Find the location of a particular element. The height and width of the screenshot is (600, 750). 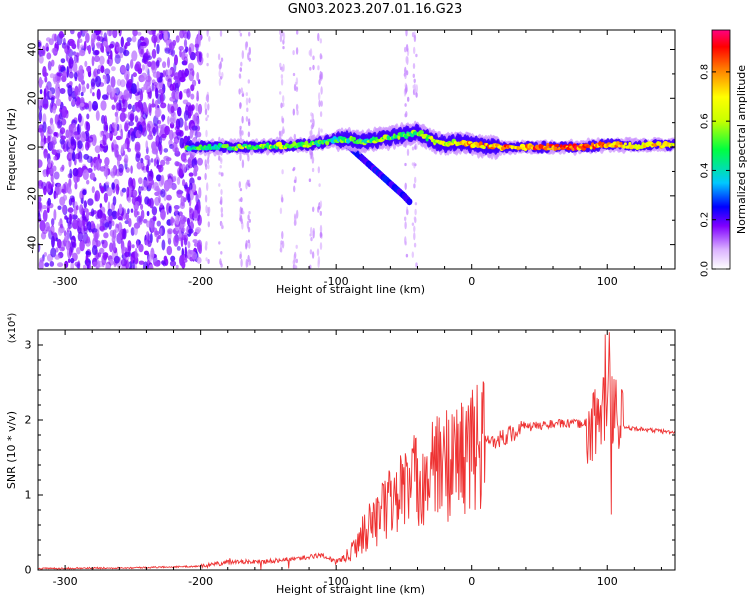

y-axis-label: SNR (10 * v/v) is located at coordinates (11, 450).